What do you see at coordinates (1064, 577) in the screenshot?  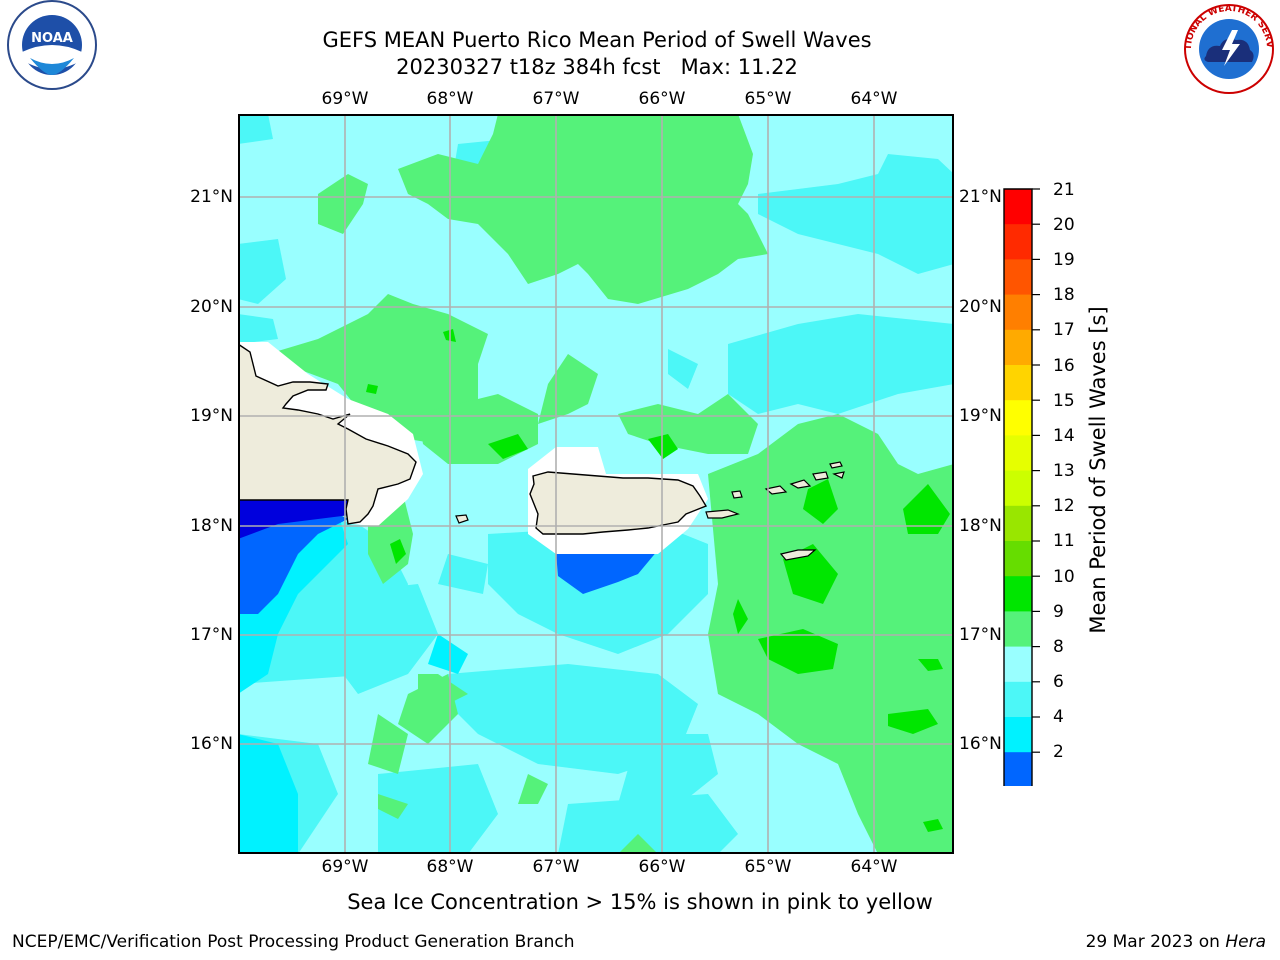 I see `colorbar-tick-label: 10` at bounding box center [1064, 577].